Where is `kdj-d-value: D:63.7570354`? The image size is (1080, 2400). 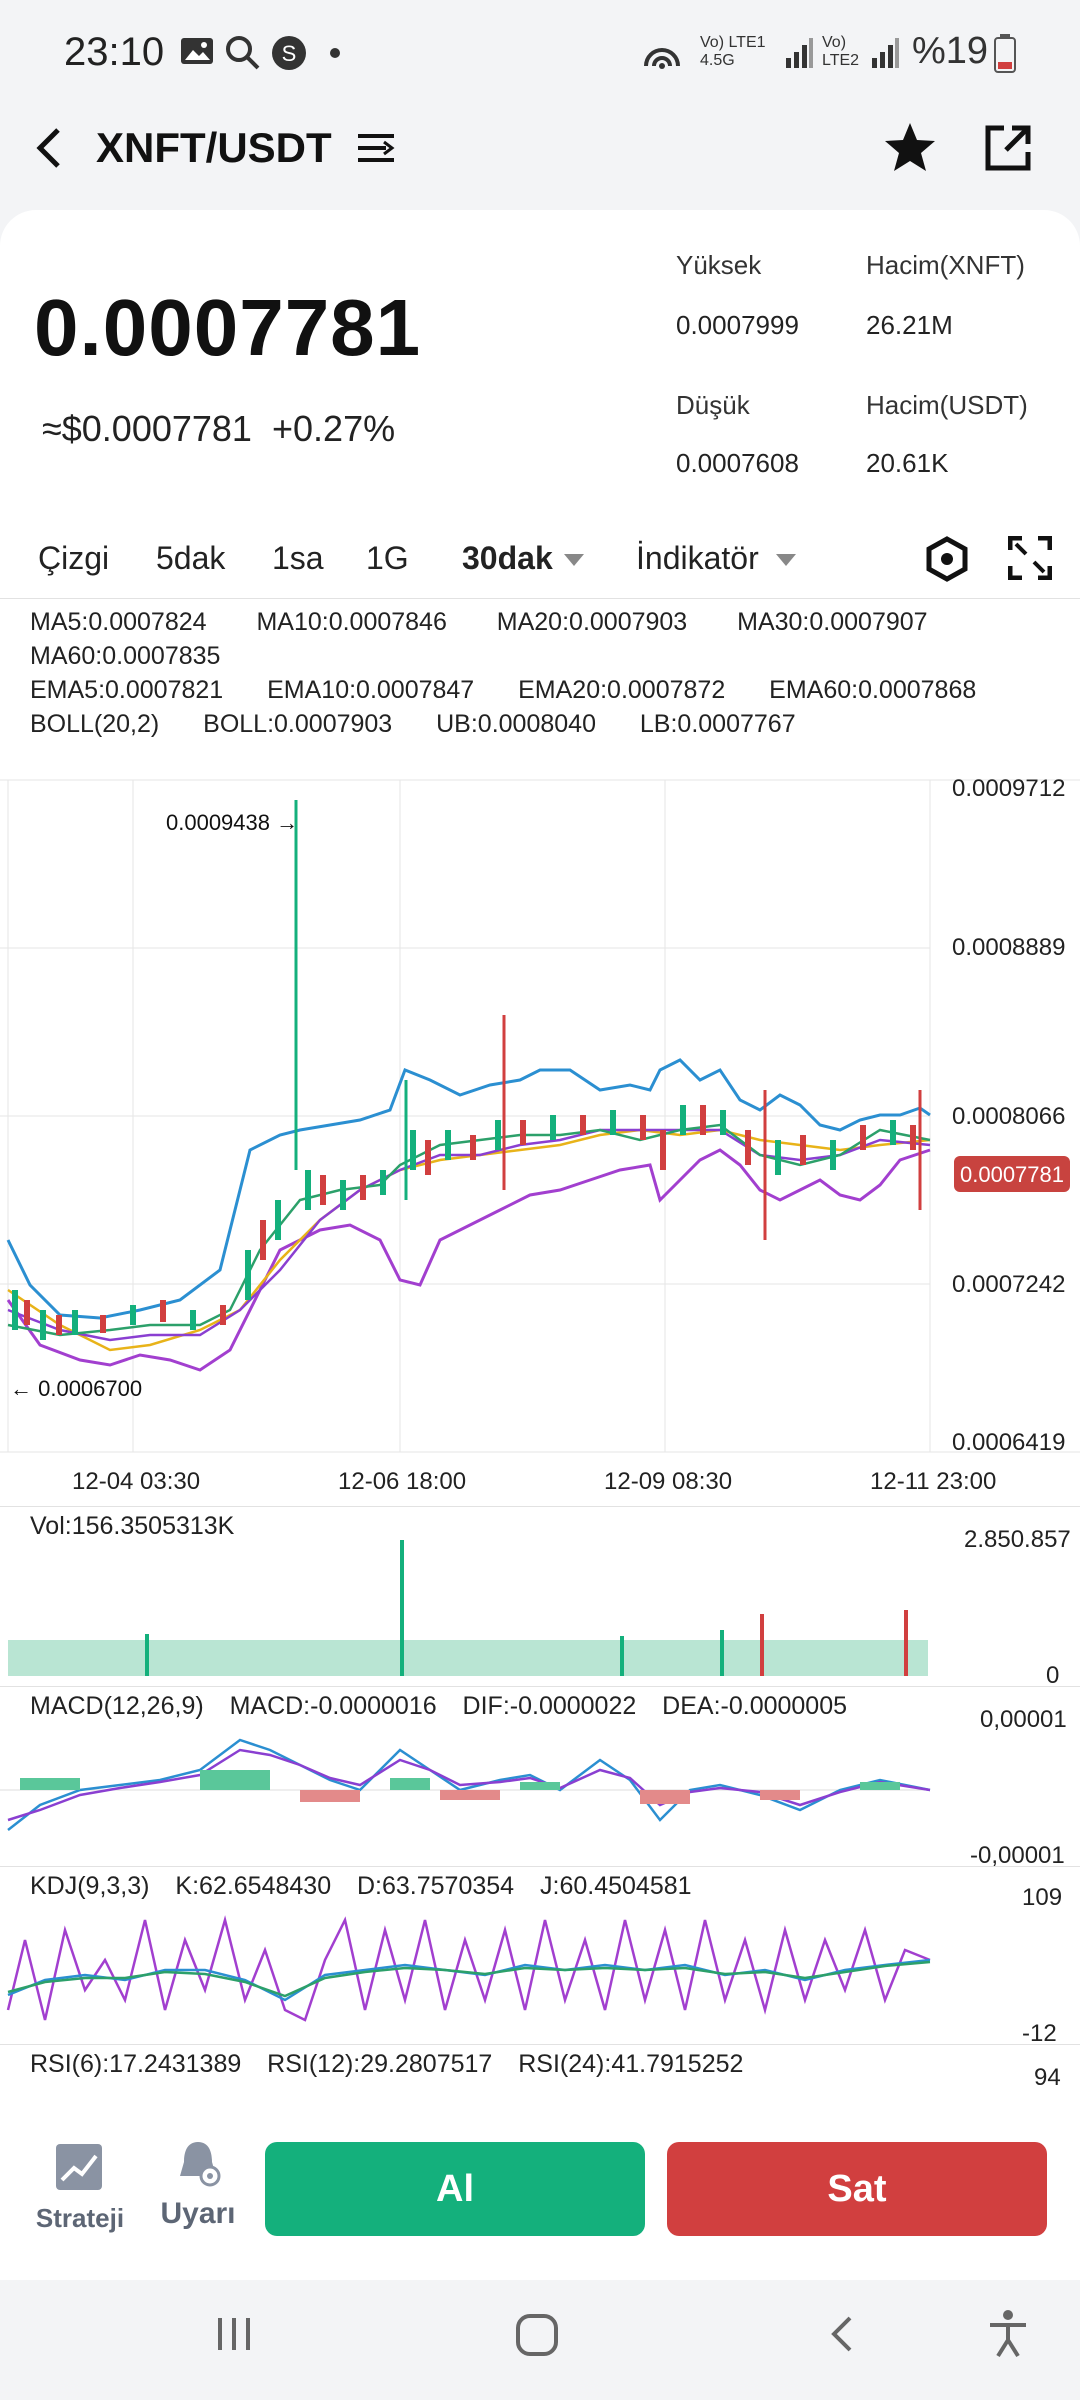
kdj-d-value: D:63.7570354 is located at coordinates (436, 1886).